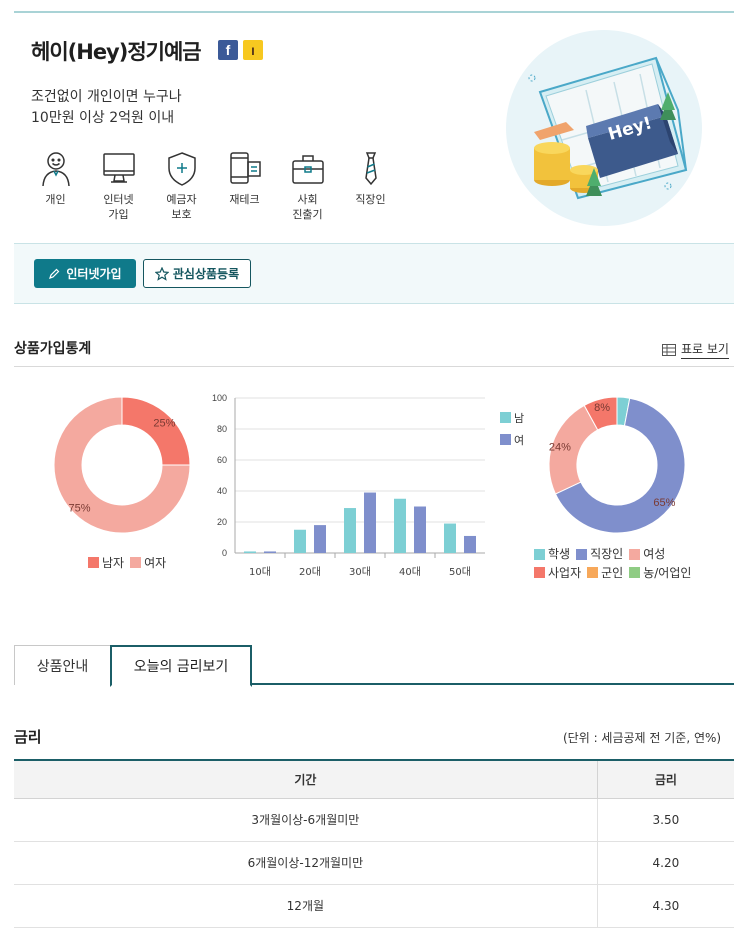  I want to click on table-row: 6개월이상-12개월미만 4.20, so click(374, 863).